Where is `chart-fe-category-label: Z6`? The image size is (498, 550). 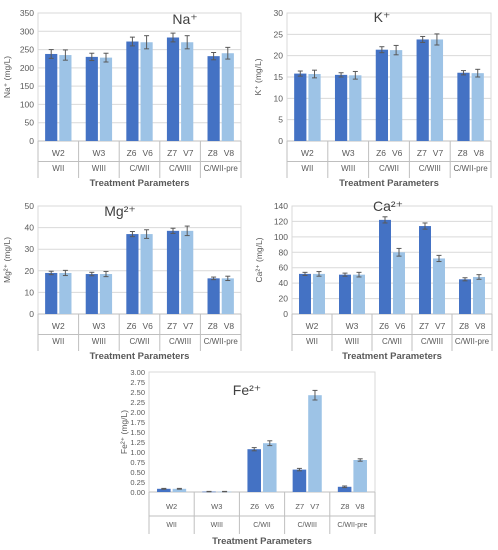 chart-fe-category-label: Z6 is located at coordinates (254, 506).